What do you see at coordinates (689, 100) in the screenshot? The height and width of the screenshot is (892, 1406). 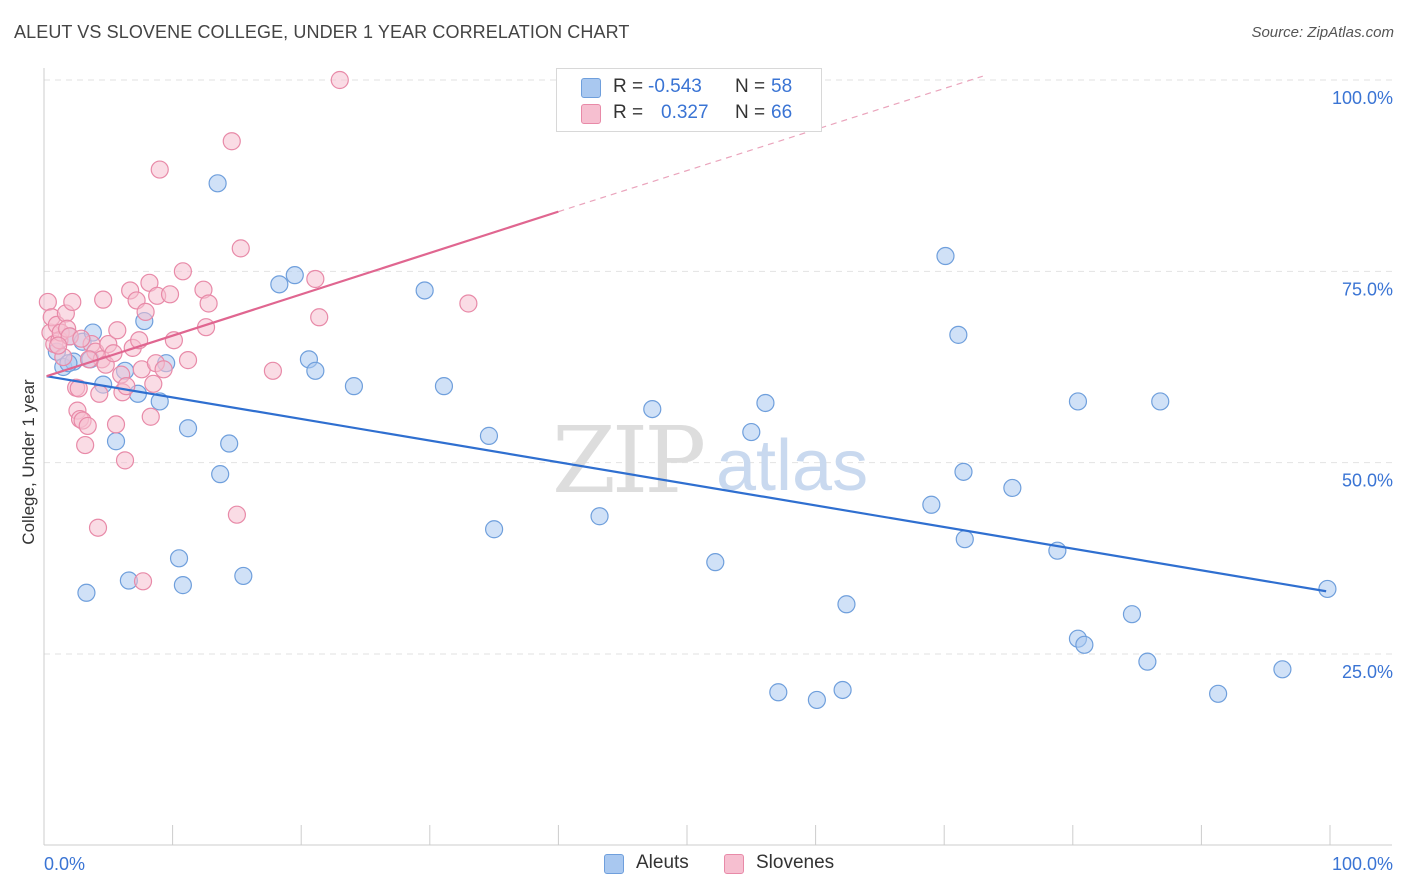 I see `stats-legend: R = -0.543 N = 58 R = 0.327 N = 66` at bounding box center [689, 100].